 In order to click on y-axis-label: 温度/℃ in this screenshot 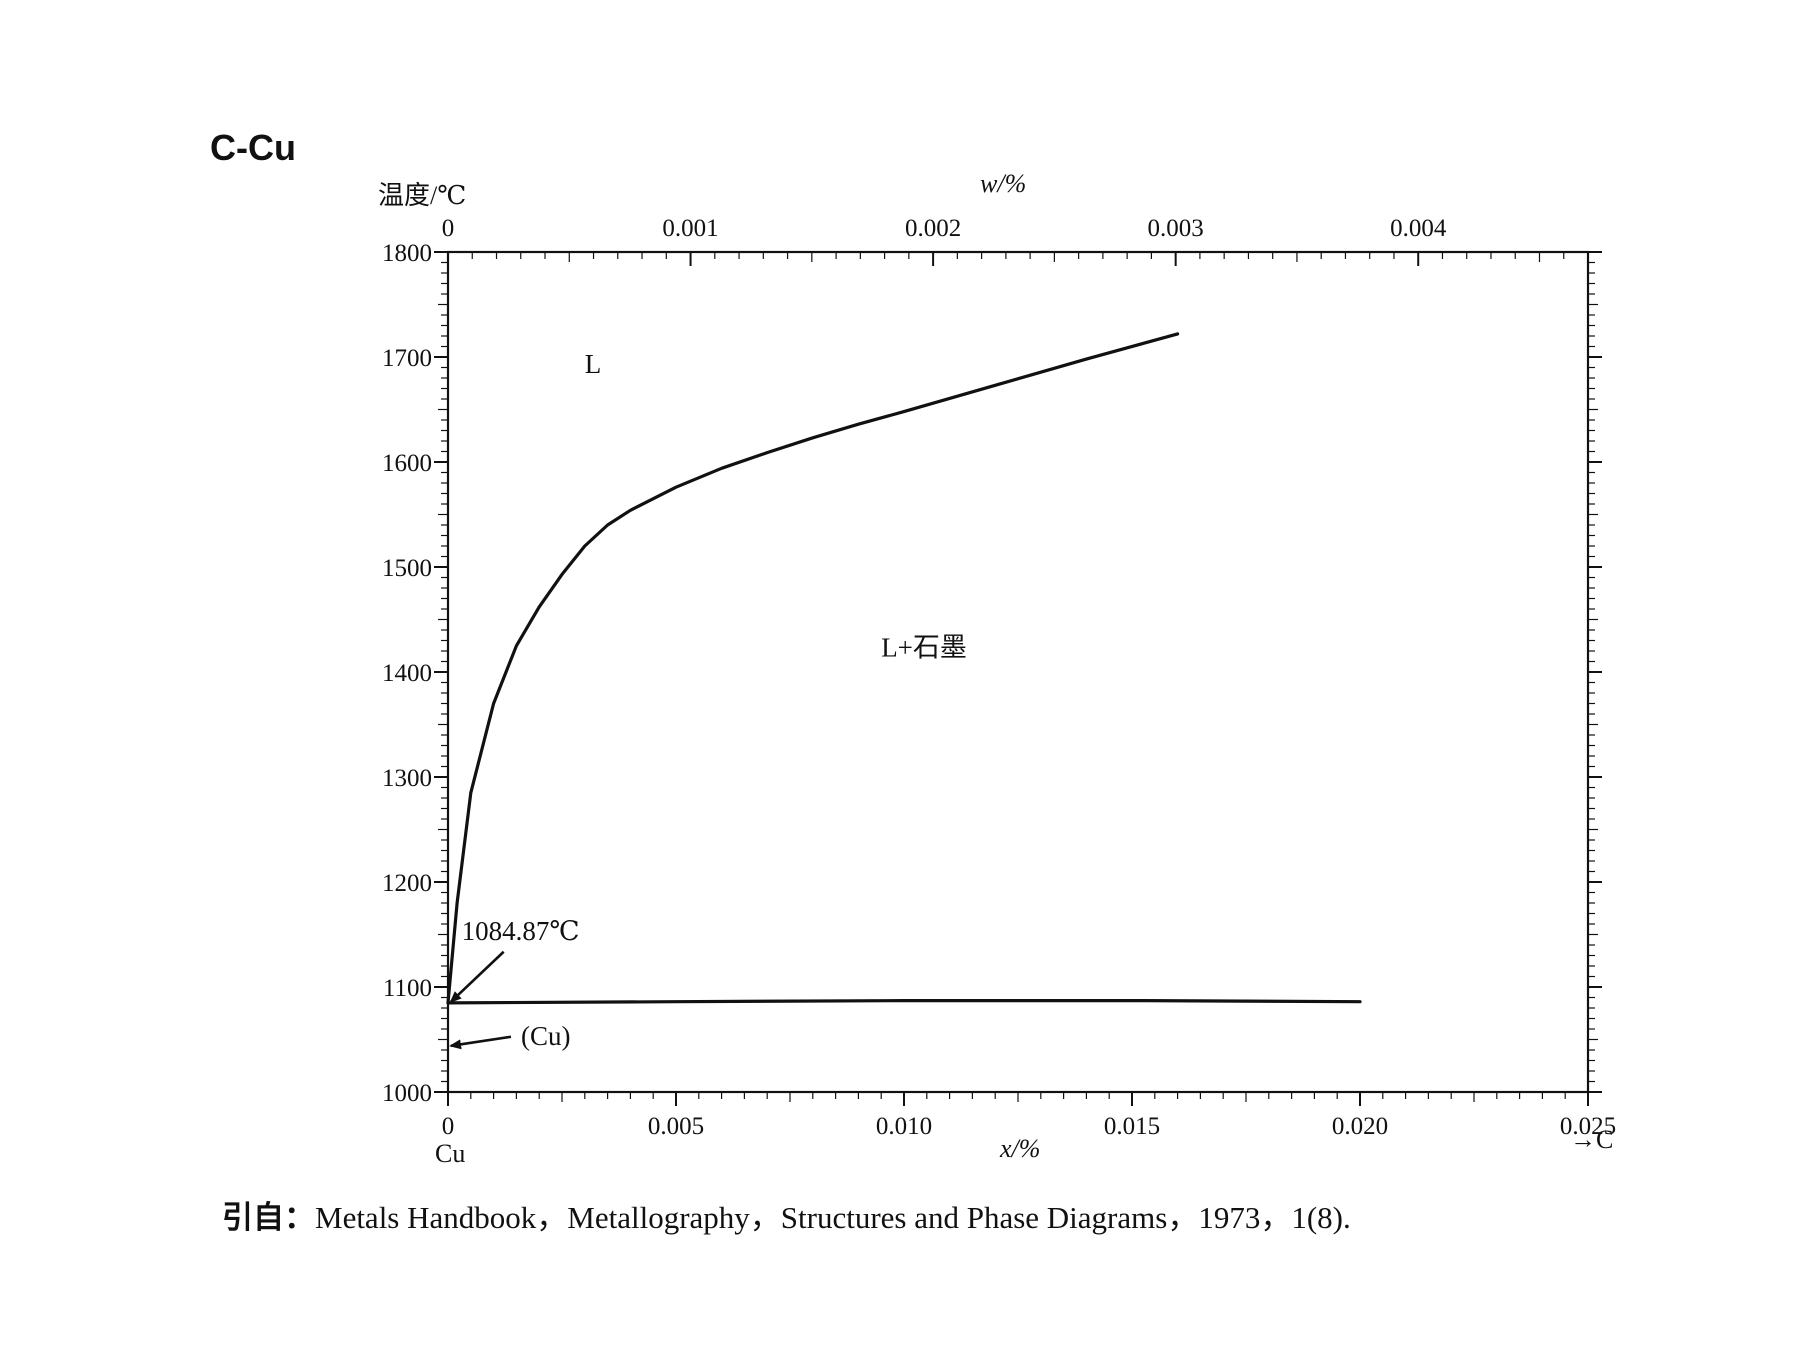, I will do `click(422, 195)`.